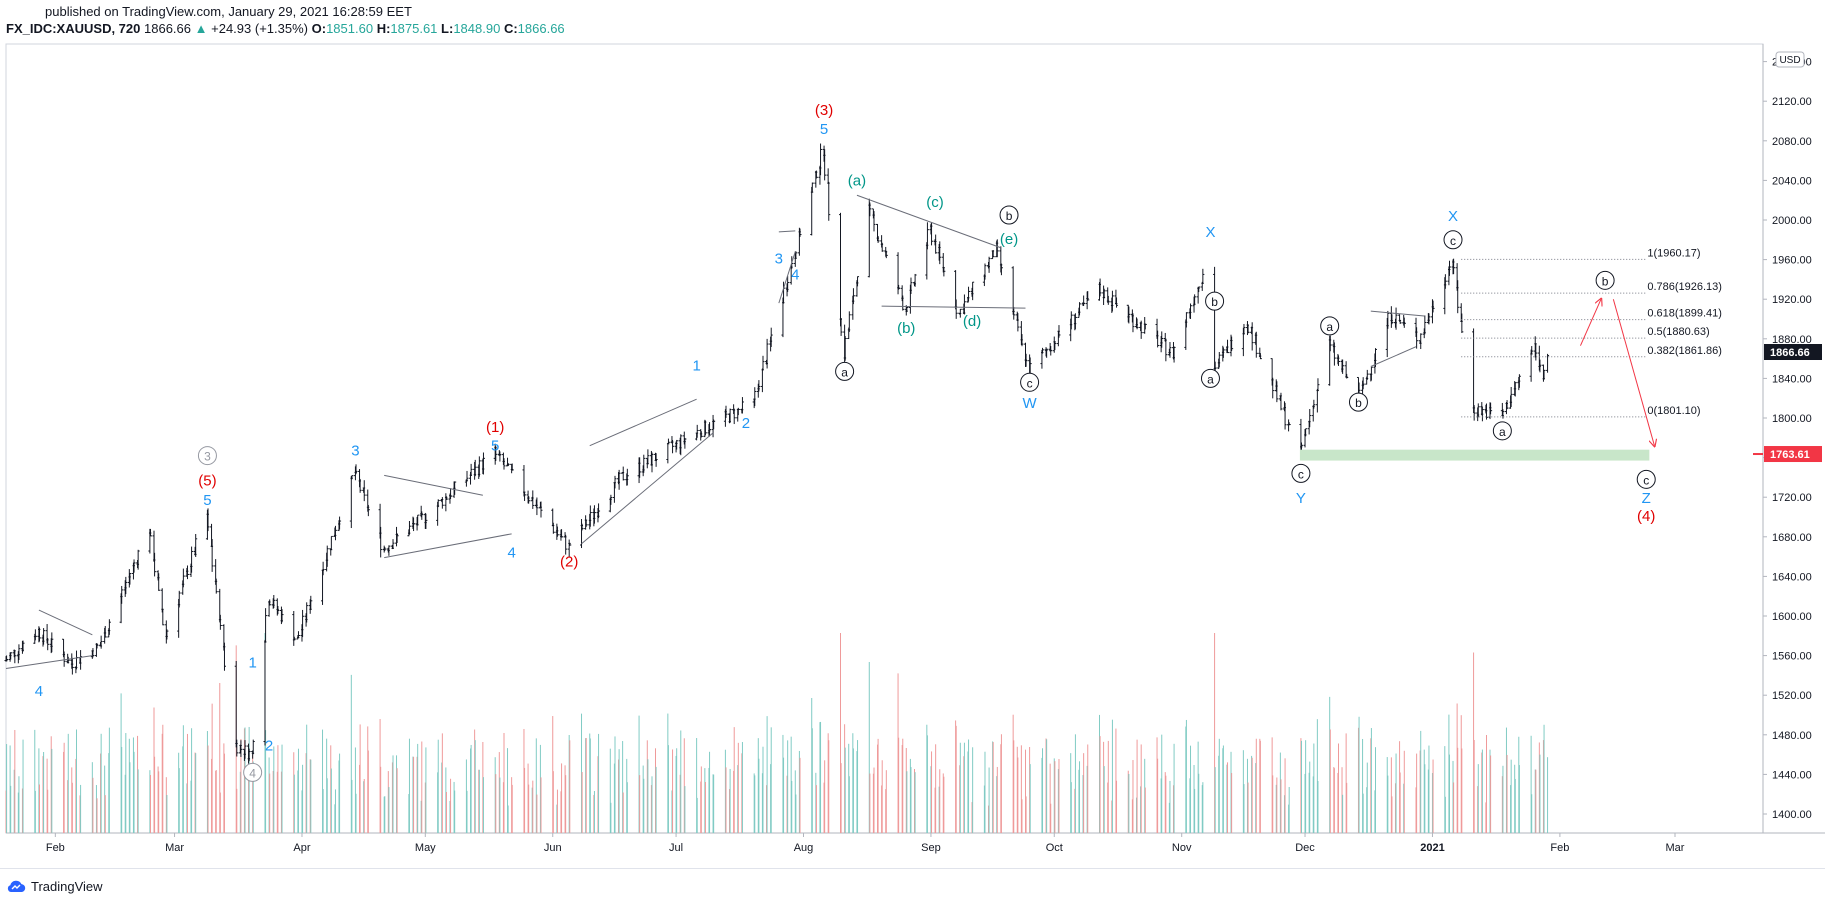  I want to click on wave-label: 4, so click(252, 773).